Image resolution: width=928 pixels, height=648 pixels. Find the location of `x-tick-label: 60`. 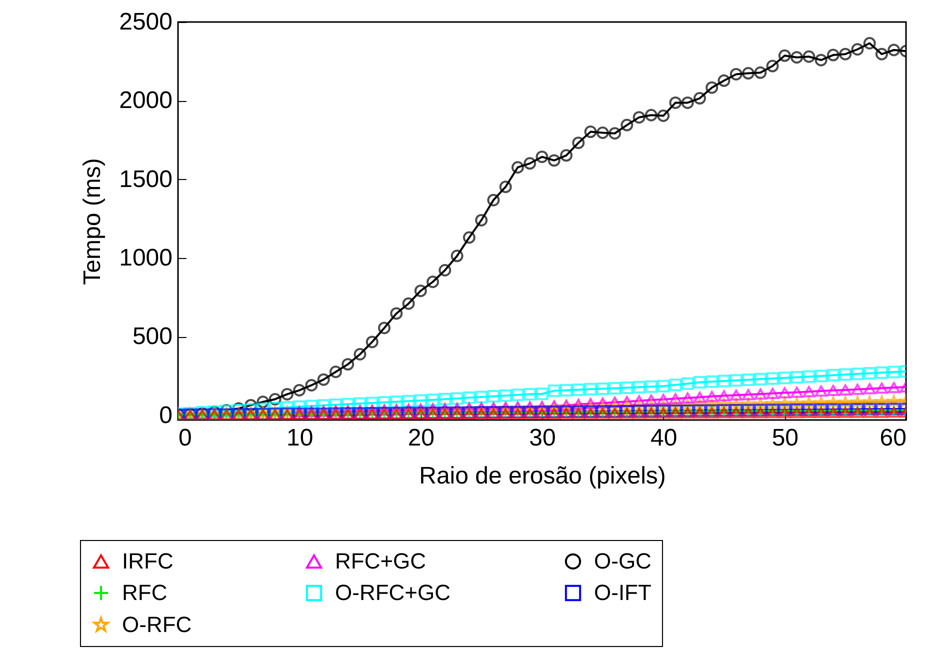

x-tick-label: 60 is located at coordinates (893, 438).